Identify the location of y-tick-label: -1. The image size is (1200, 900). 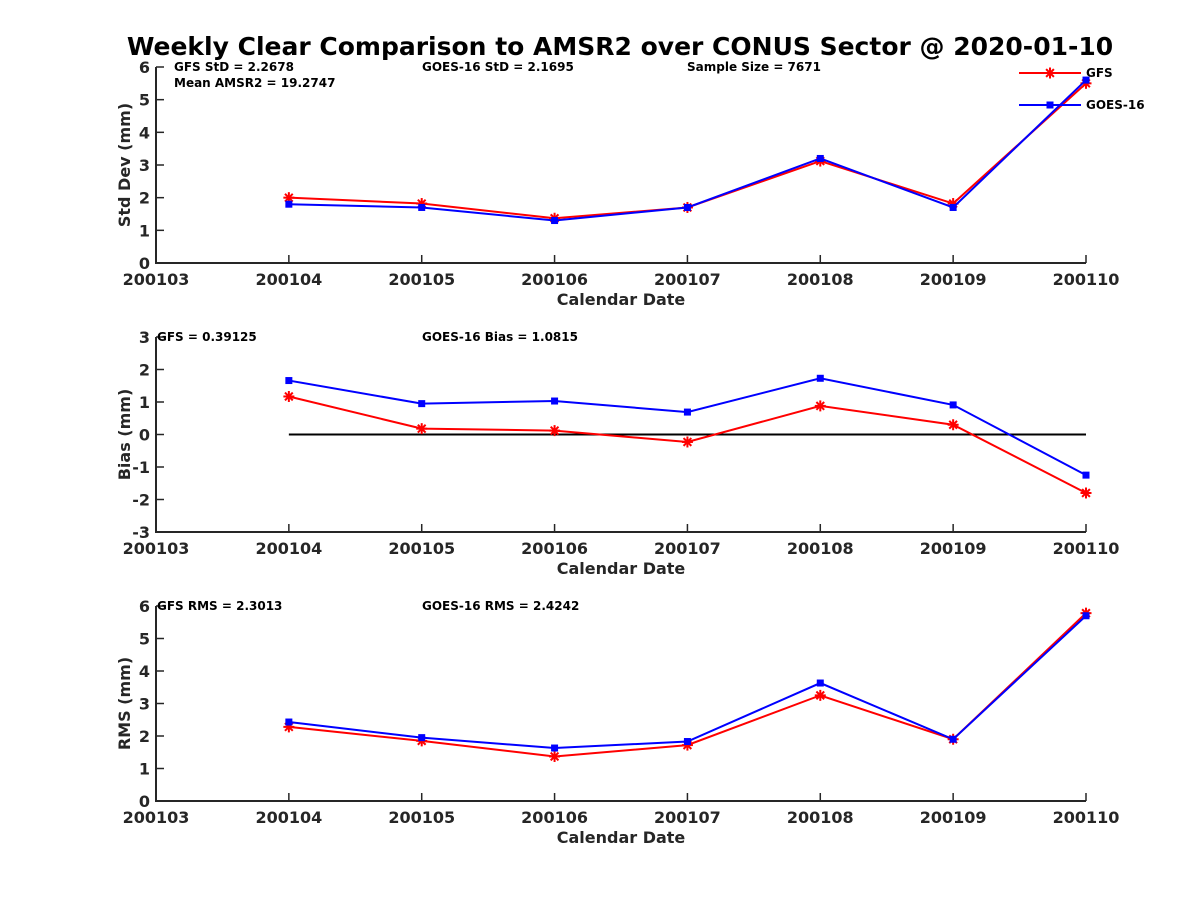
(141, 467).